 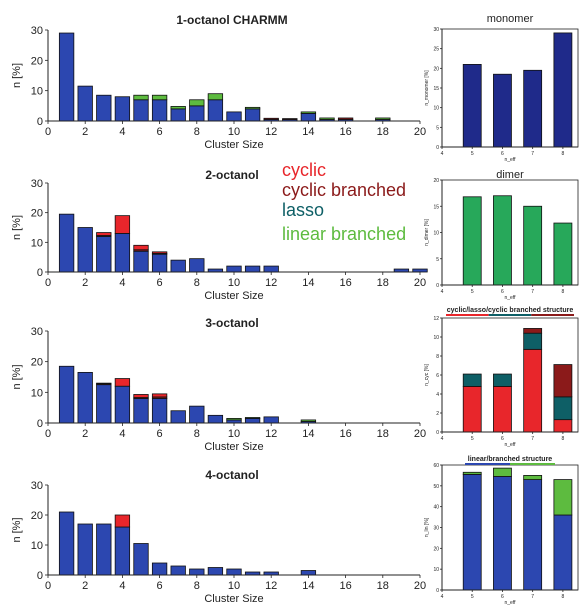 What do you see at coordinates (231, 175) in the screenshot?
I see `chart-title: 2-octanol` at bounding box center [231, 175].